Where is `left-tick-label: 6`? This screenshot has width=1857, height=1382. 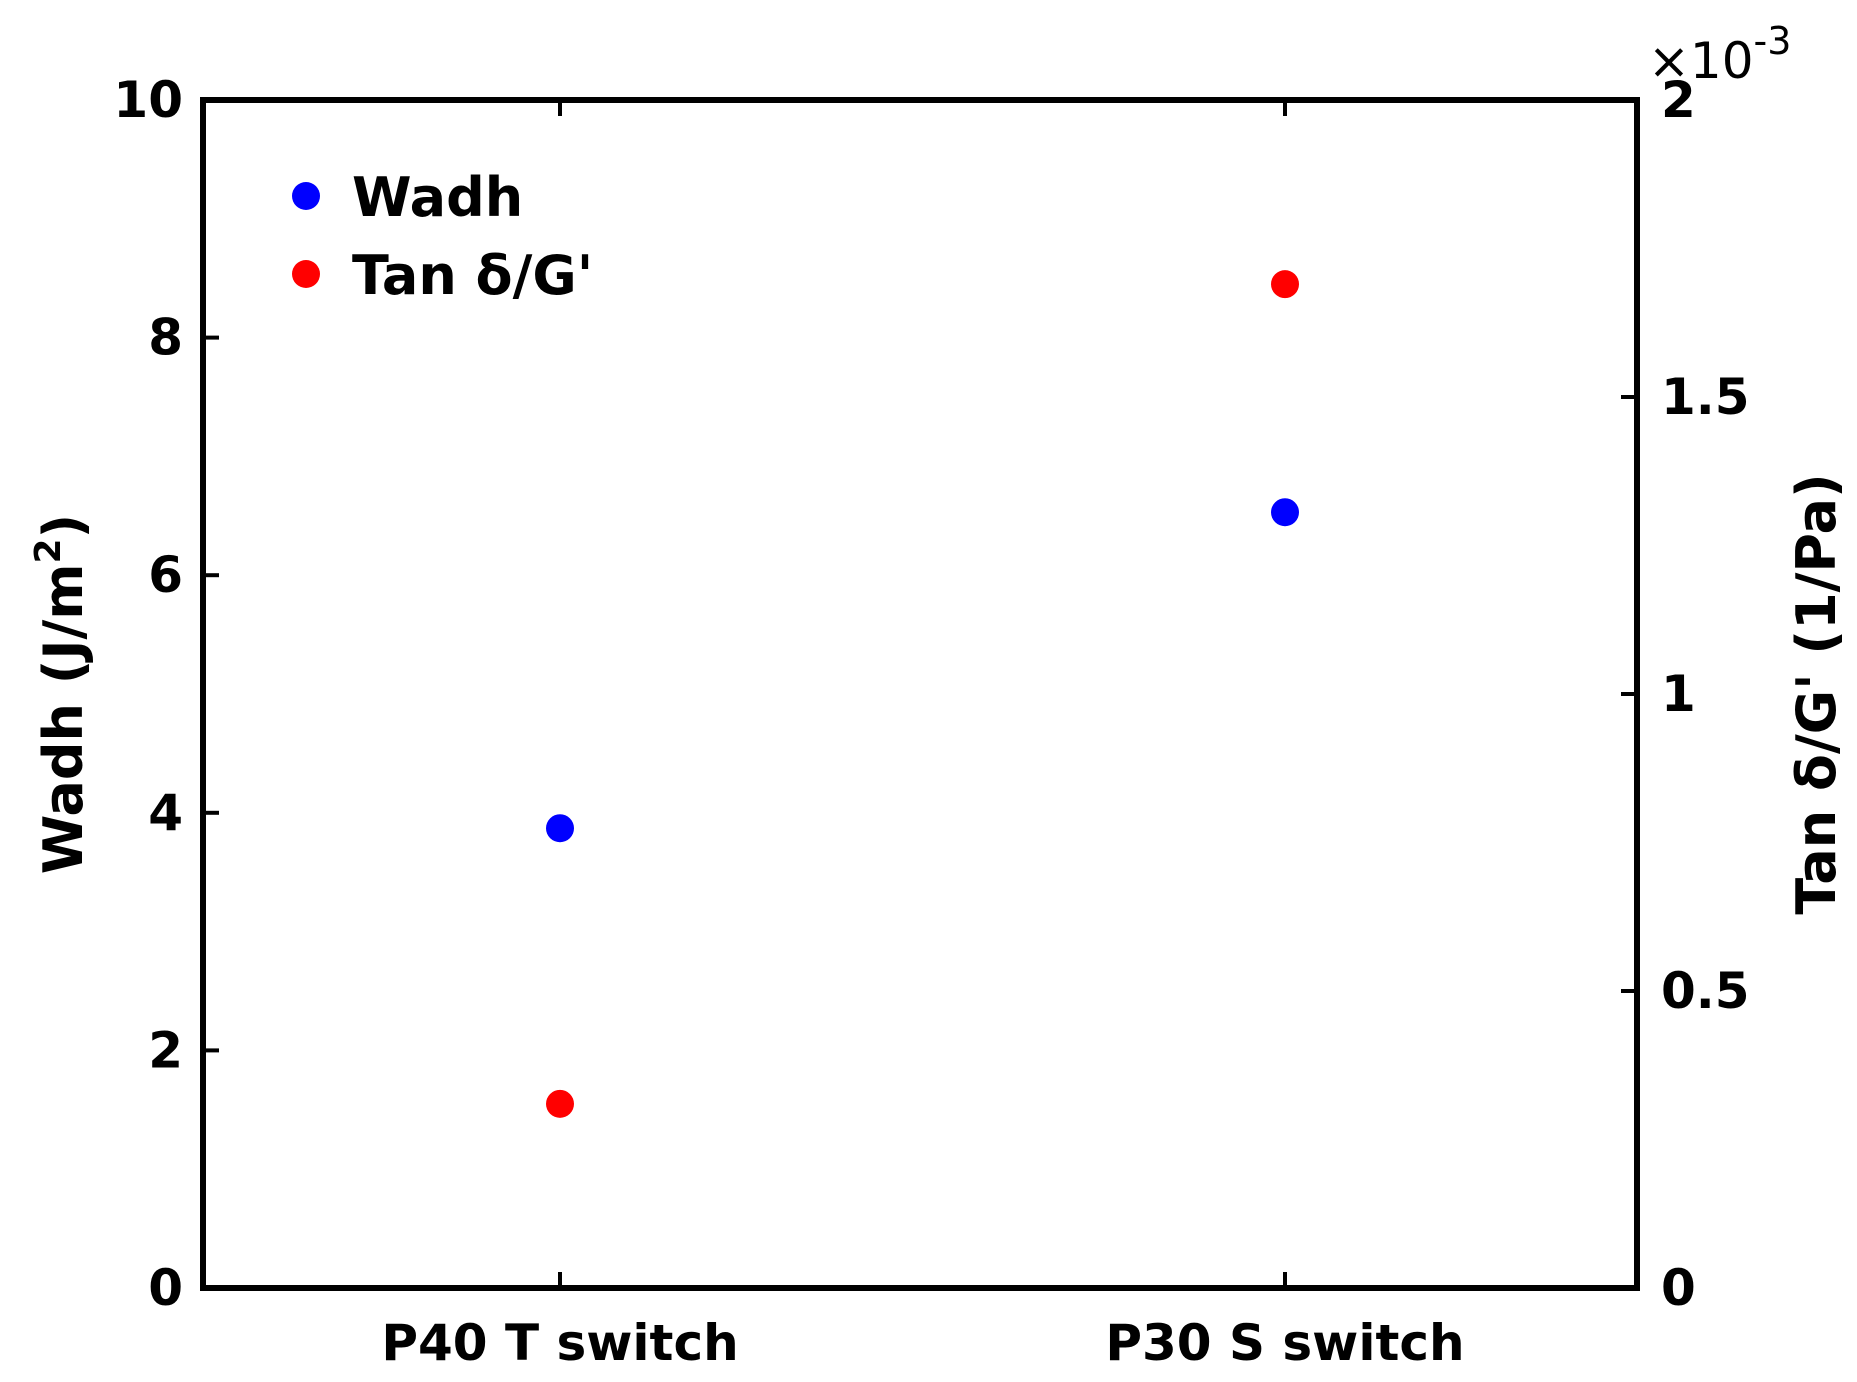
left-tick-label: 6 is located at coordinates (165, 575).